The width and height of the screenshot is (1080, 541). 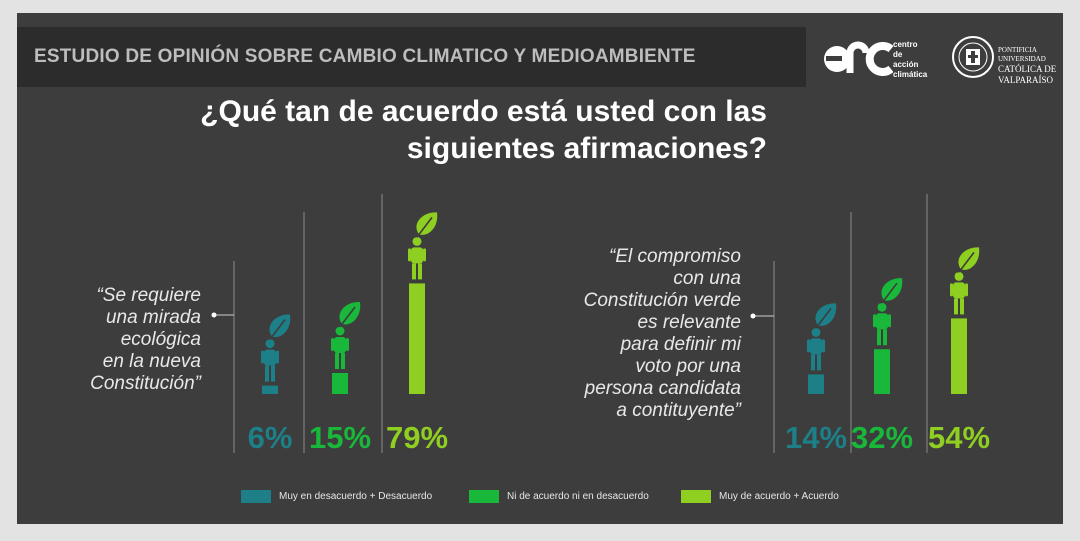 What do you see at coordinates (973, 57) in the screenshot?
I see `university-seal-icon` at bounding box center [973, 57].